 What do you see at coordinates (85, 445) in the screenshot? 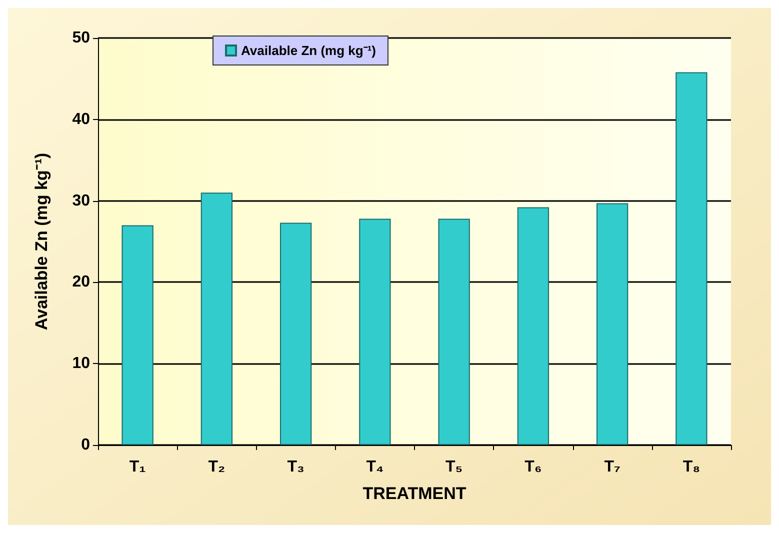
I see `y-tick-label: 0` at bounding box center [85, 445].